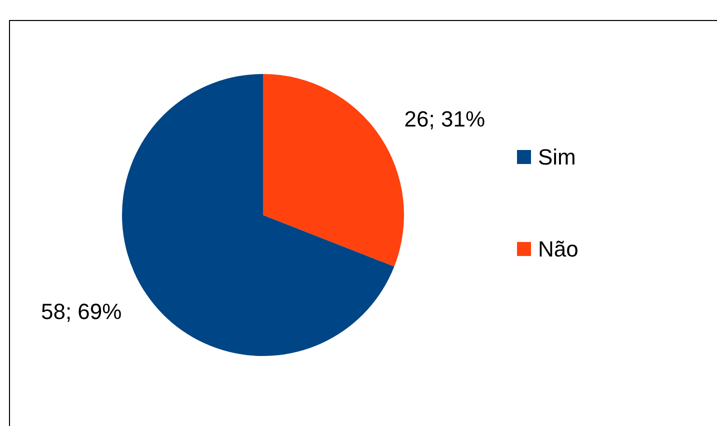 This screenshot has width=717, height=426. Describe the element at coordinates (557, 157) in the screenshot. I see `legend-label: Sim` at that location.